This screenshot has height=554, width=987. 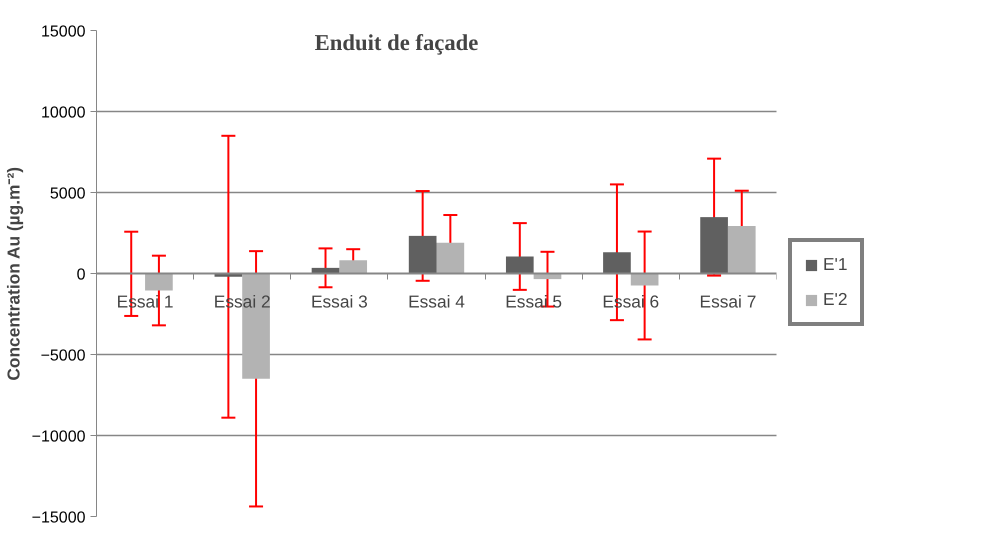 I want to click on y-tick-label: 0, so click(x=81, y=275).